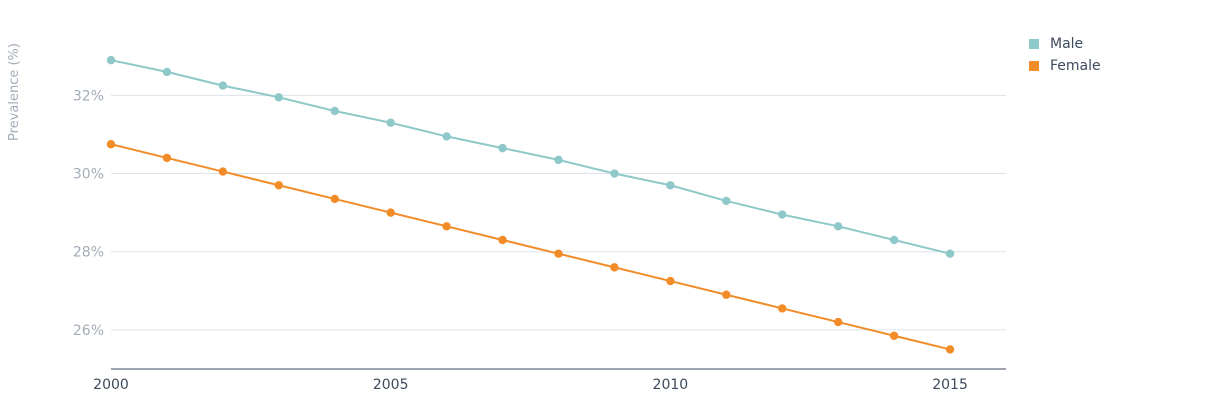 This screenshot has height=403, width=1230. What do you see at coordinates (671, 385) in the screenshot?
I see `x-tick-label: 2010` at bounding box center [671, 385].